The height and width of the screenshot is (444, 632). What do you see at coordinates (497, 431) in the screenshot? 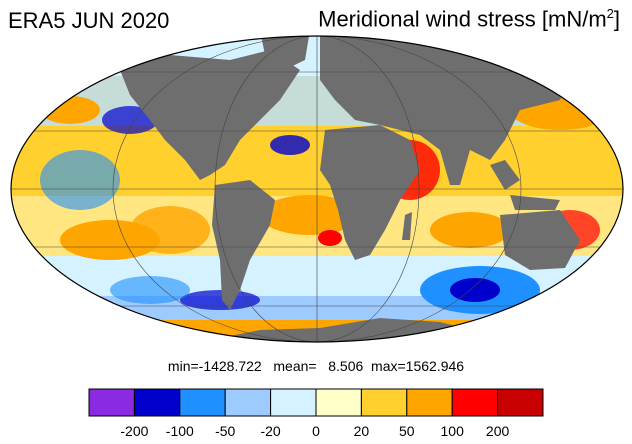
I see `colorbar-tick-label: 200` at bounding box center [497, 431].